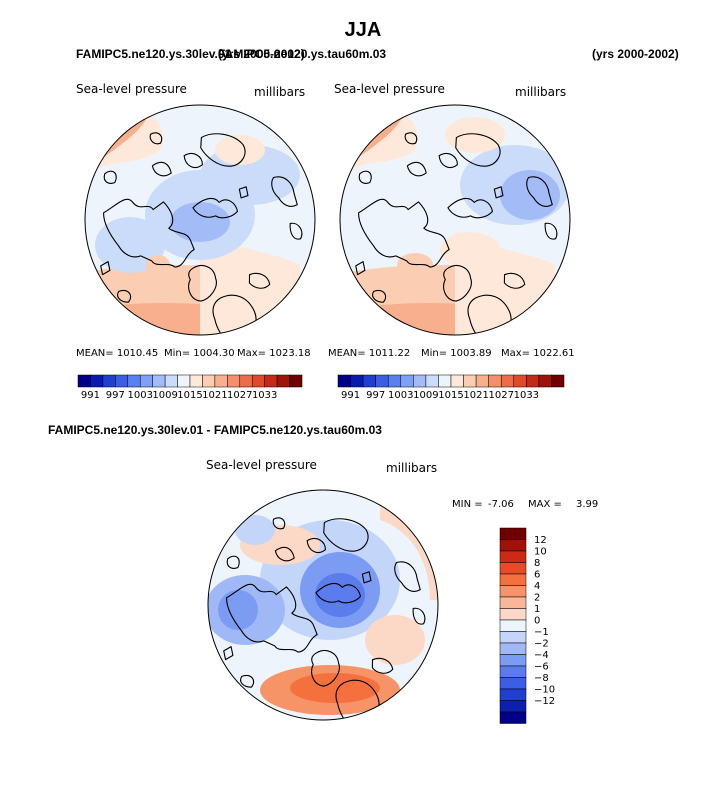  Describe the element at coordinates (199, 353) in the screenshot. I see `left-min: Min= 1004.30` at that location.